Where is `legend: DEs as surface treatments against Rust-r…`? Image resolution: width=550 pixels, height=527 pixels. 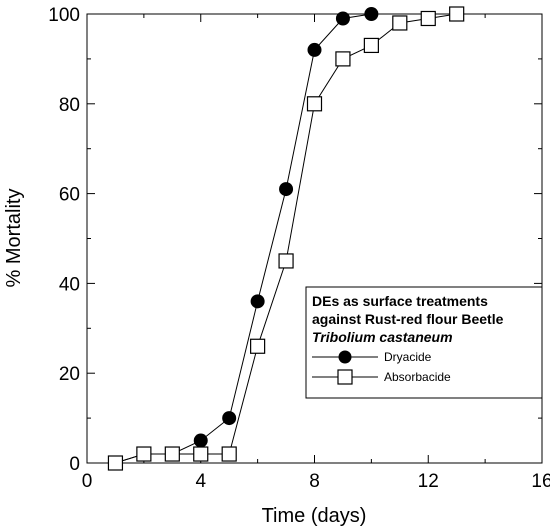 legend: DEs as surface treatments against Rust-r… is located at coordinates (424, 342).